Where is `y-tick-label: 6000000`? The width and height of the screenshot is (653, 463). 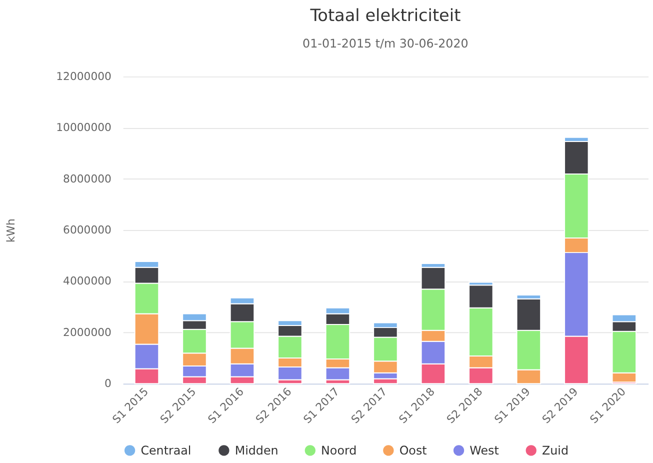 y-tick-label: 6000000 is located at coordinates (87, 230).